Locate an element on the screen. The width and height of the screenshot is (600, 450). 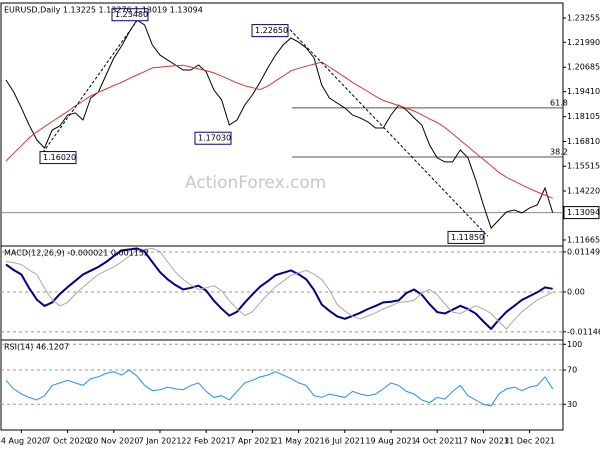
x-tick-label: 4 Oct 2021 is located at coordinates (437, 441).